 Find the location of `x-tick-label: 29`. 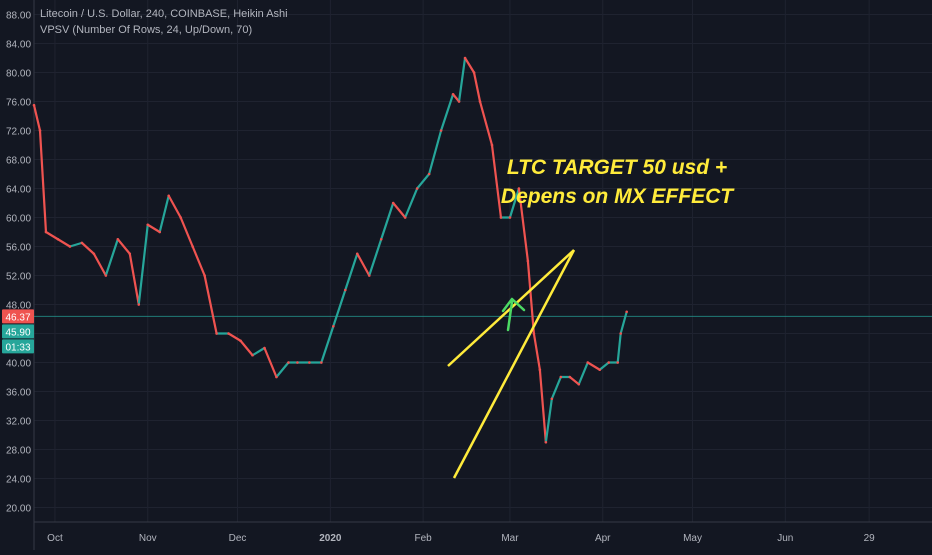

x-tick-label: 29 is located at coordinates (870, 538).